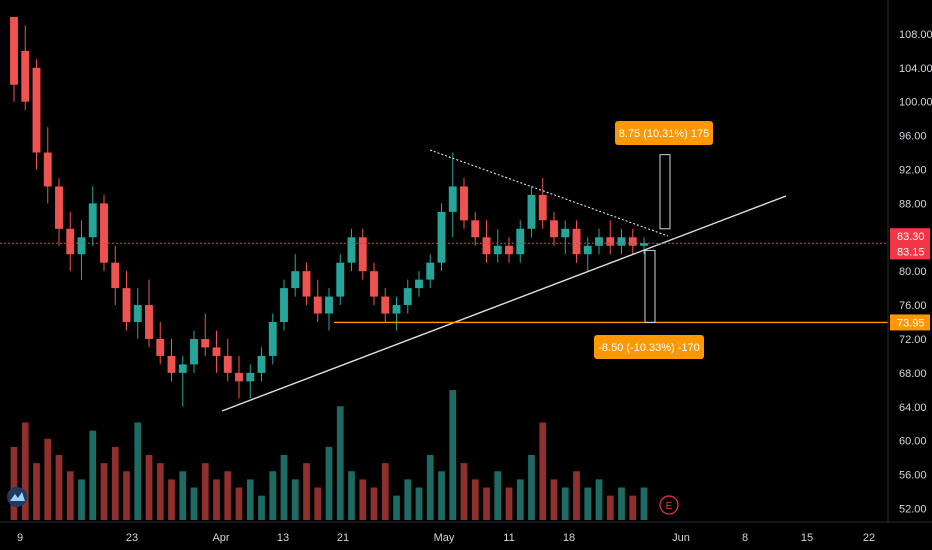 The image size is (932, 550). I want to click on price-axis-label: 56.00, so click(913, 476).